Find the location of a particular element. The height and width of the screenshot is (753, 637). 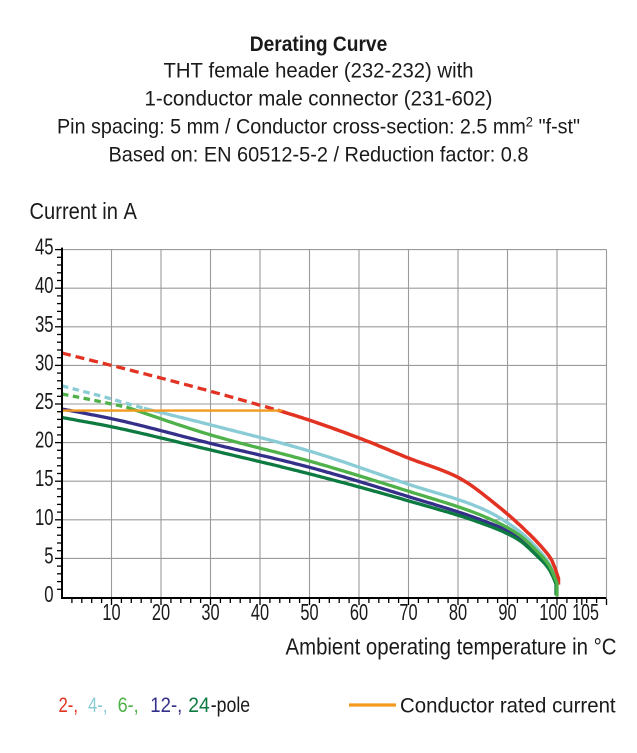

svg-text:THT female header (232-232) wi: THT female header (232-232) with is located at coordinates (319, 71).